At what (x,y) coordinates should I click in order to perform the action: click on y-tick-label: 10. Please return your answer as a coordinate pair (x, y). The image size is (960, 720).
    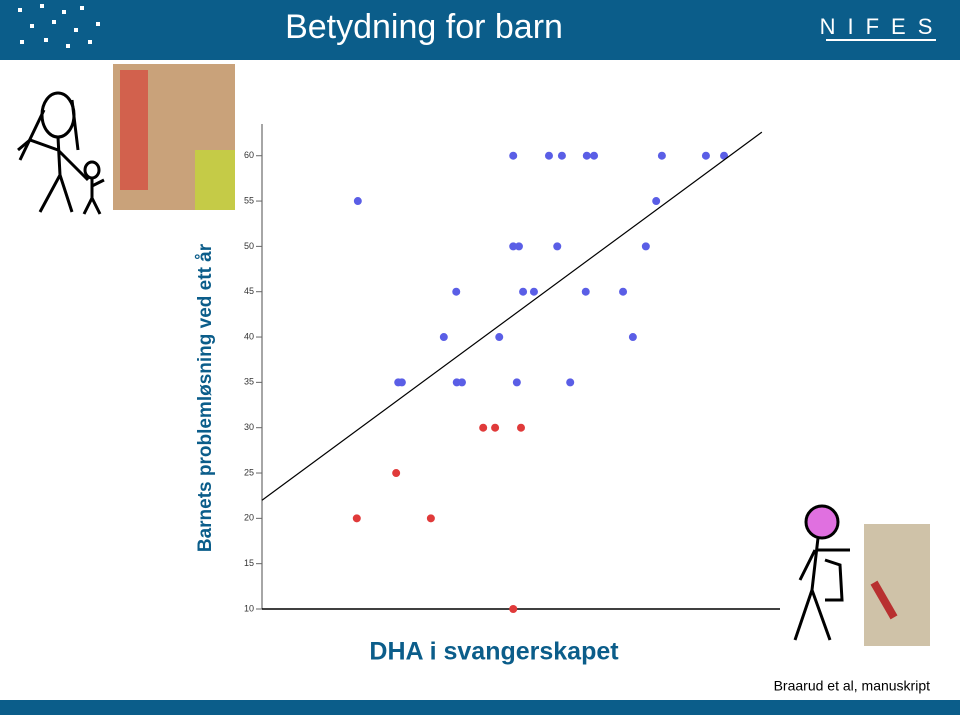
    Looking at the image, I should click on (249, 608).